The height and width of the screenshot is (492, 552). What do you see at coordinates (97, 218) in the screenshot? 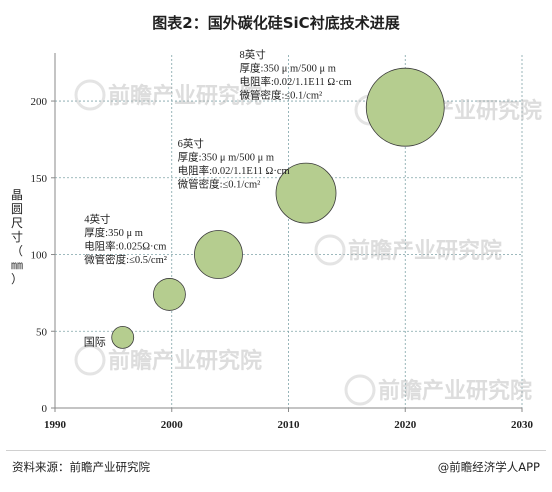
I see `annotation-line: 4英寸` at bounding box center [97, 218].